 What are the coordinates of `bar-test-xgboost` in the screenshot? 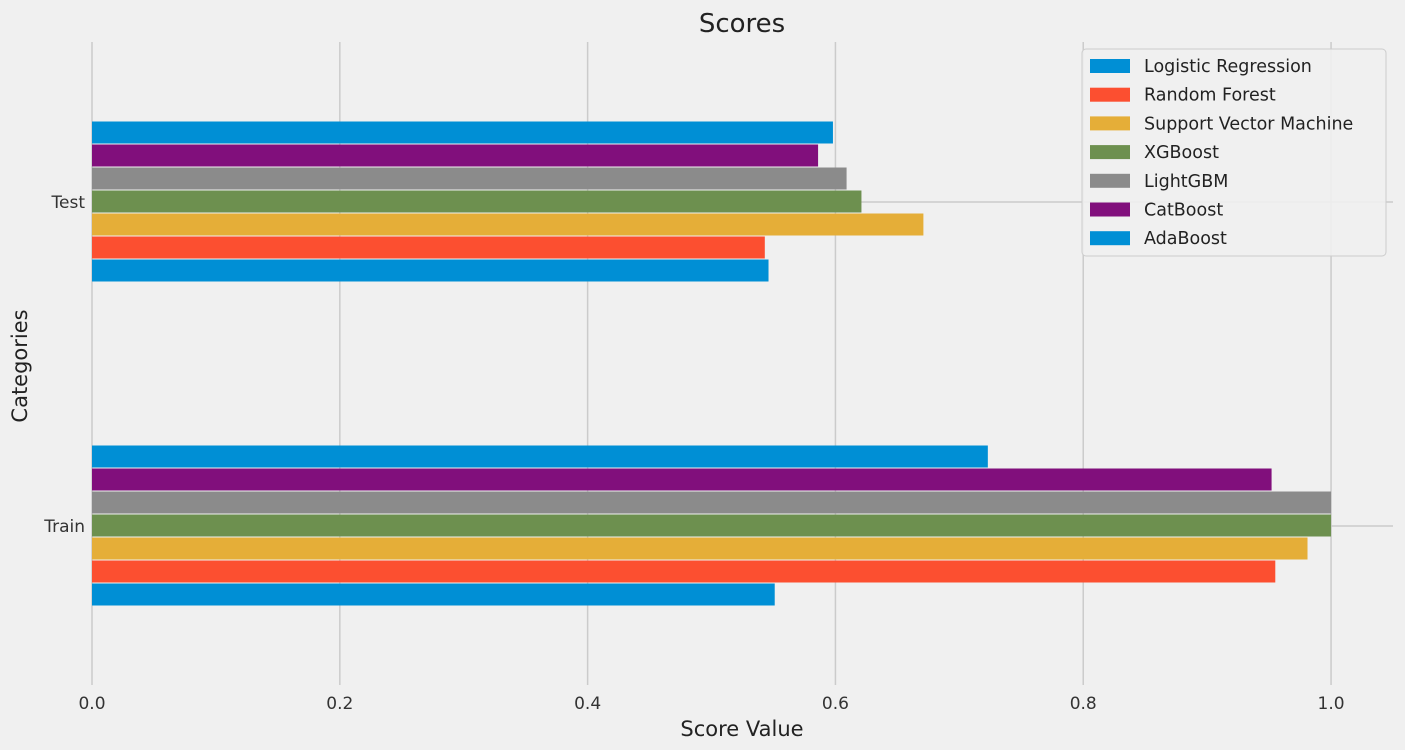 It's located at (477, 201).